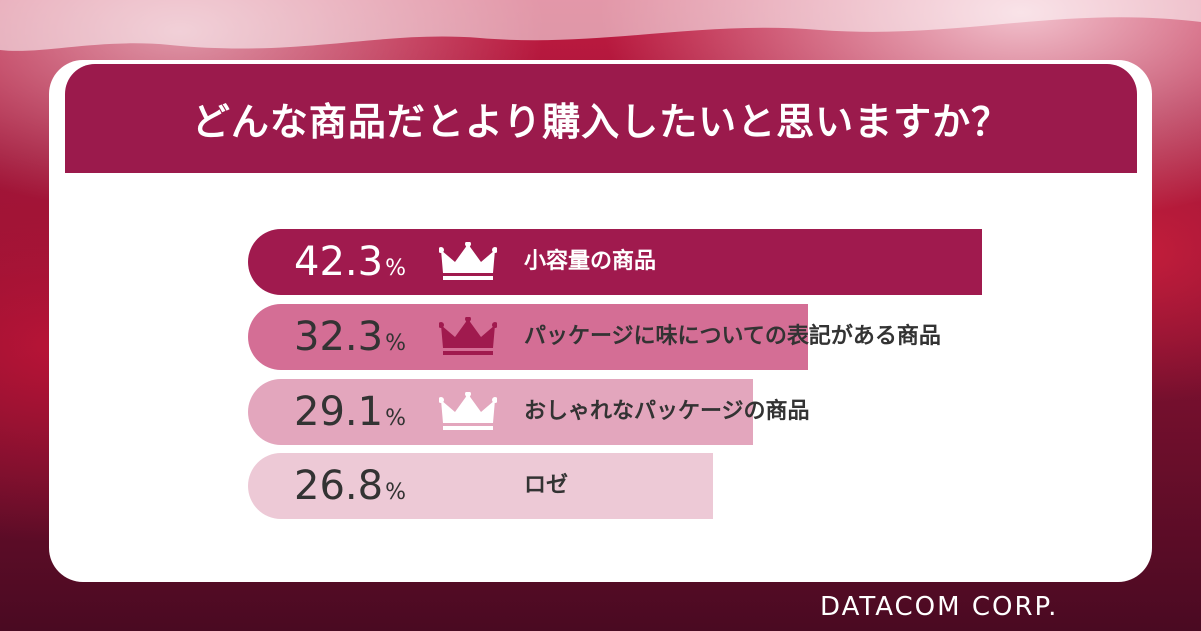 This screenshot has height=631, width=1201. Describe the element at coordinates (339, 262) in the screenshot. I see `bar-value-number: 42.3` at that location.